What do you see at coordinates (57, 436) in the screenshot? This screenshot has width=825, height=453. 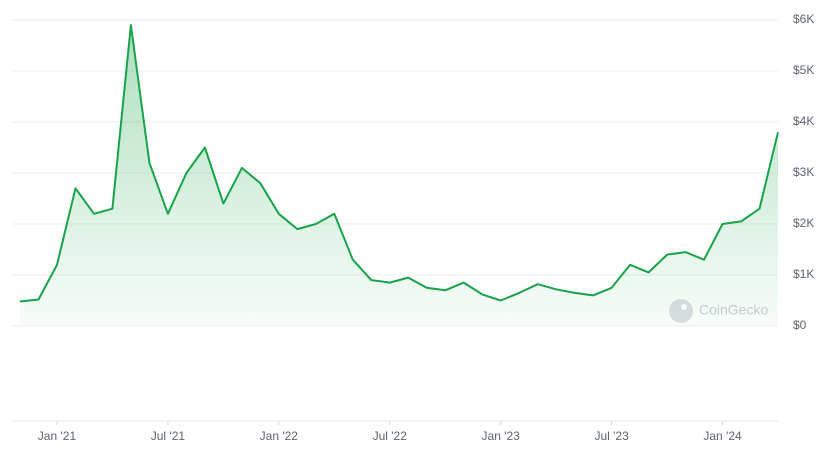 I see `x-tick-label: Jan '21` at bounding box center [57, 436].